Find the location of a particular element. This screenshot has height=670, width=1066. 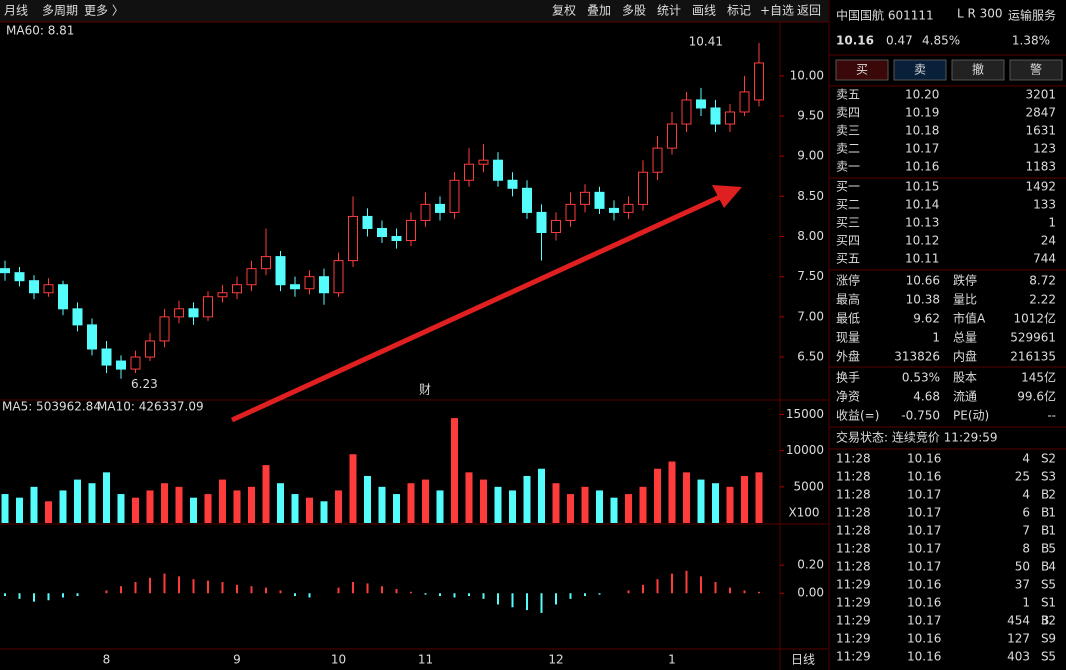

trade-button-label: 撤 is located at coordinates (978, 69).